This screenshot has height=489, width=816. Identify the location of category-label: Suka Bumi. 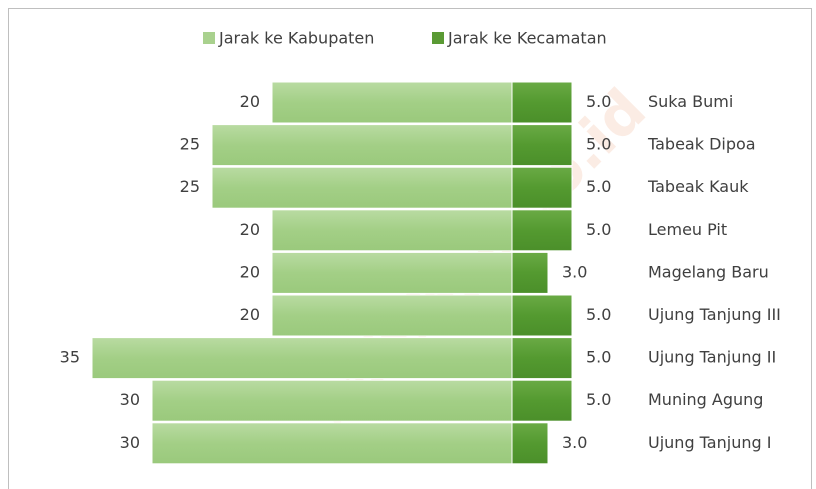
(690, 101).